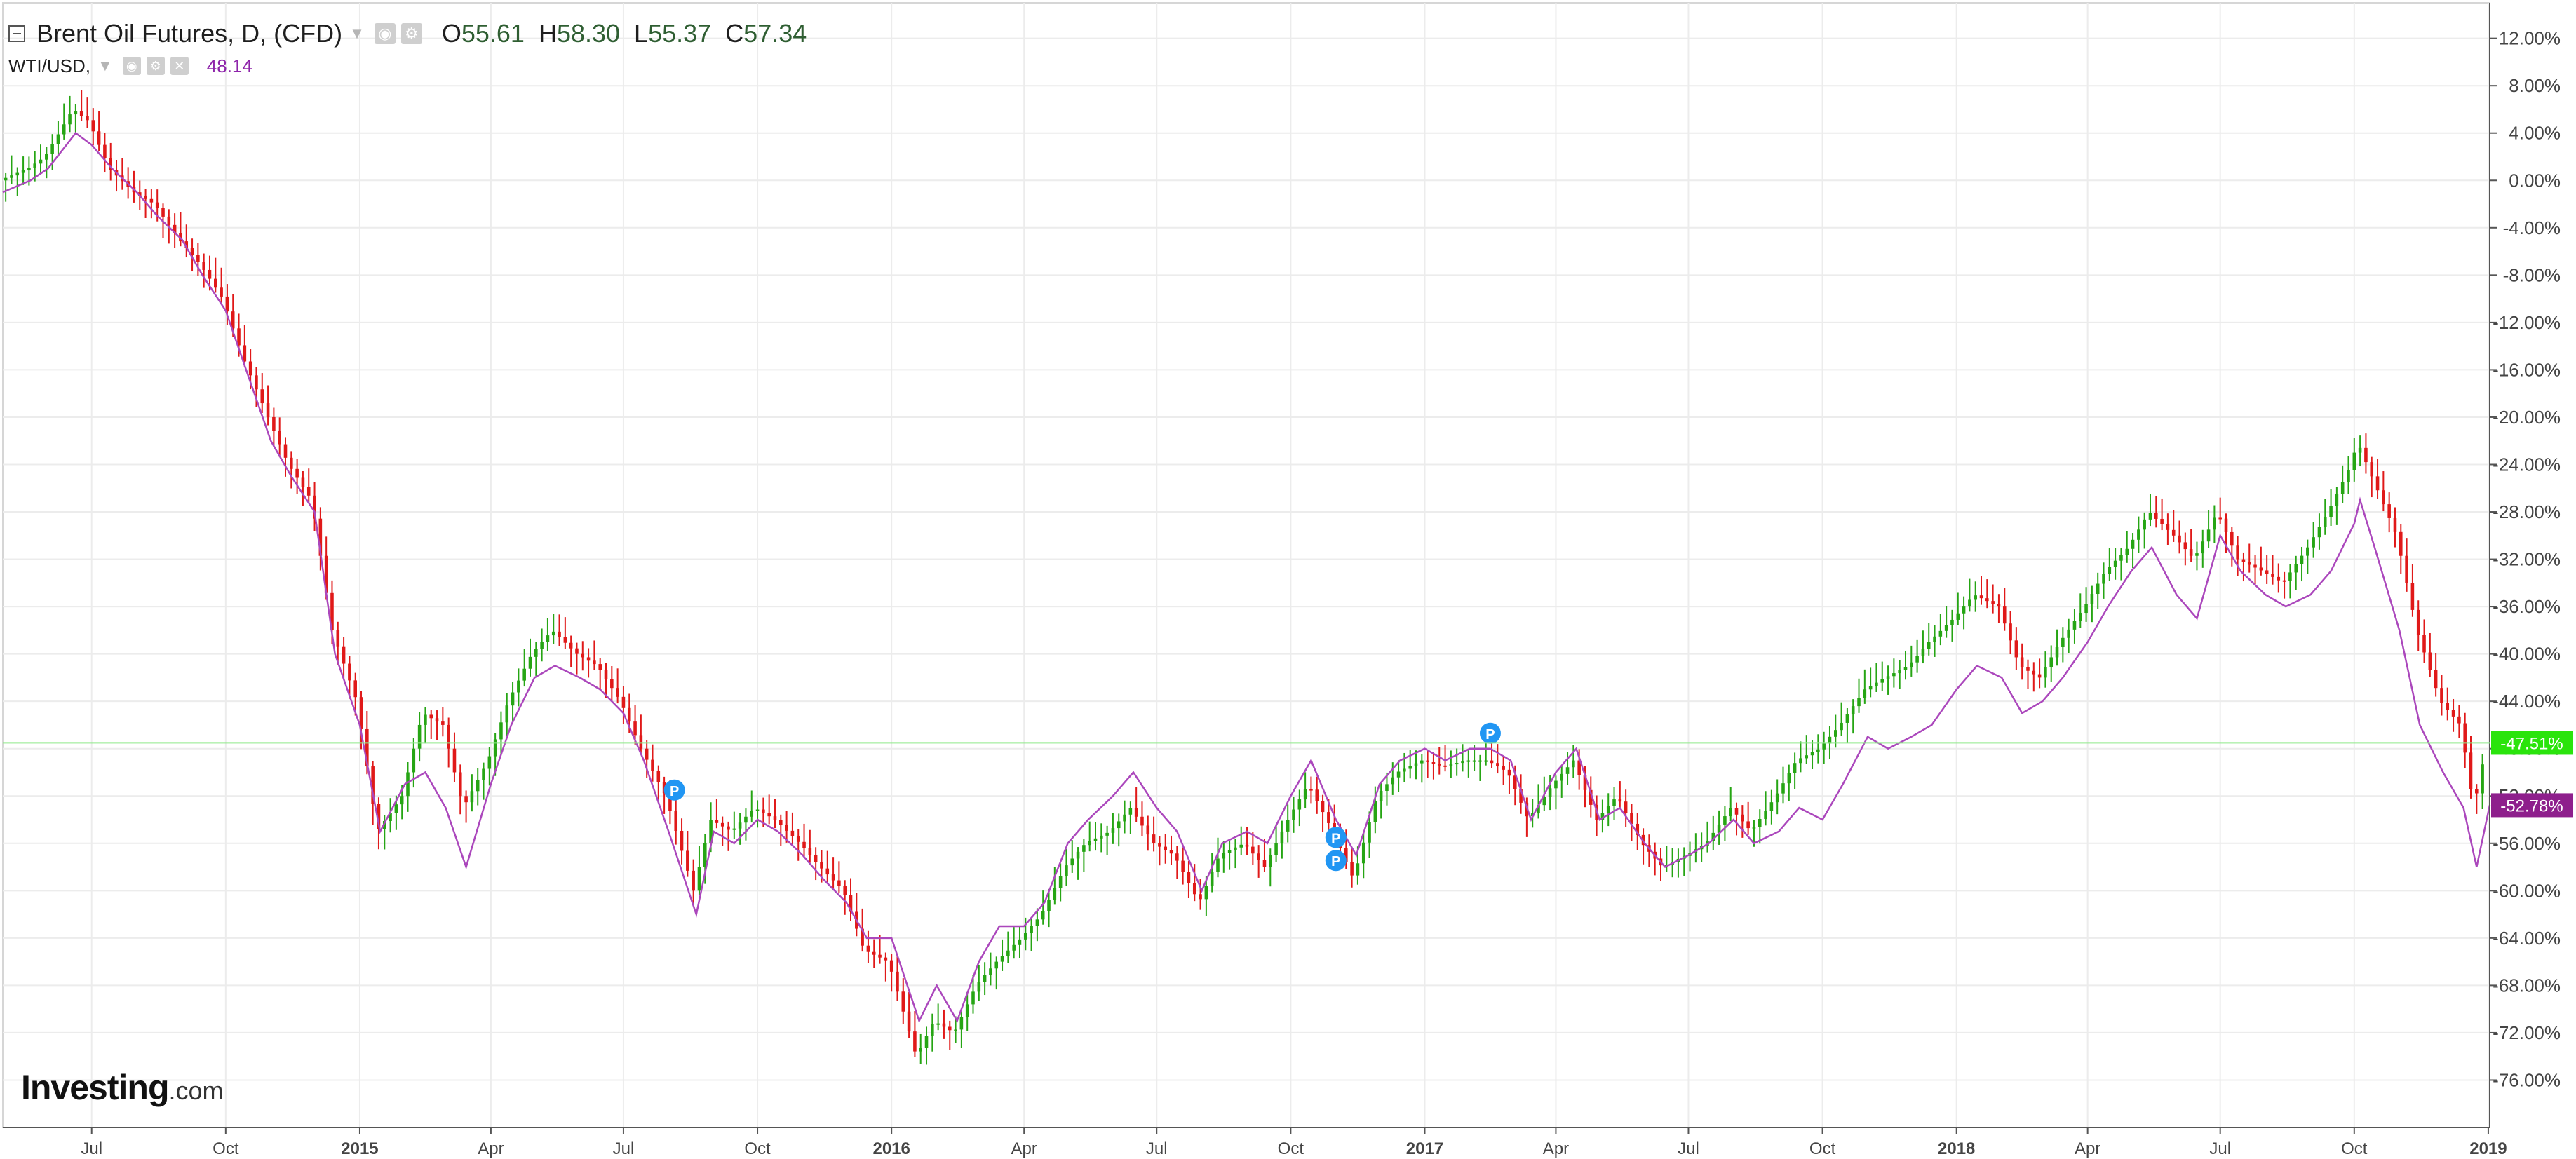  What do you see at coordinates (2527, 512) in the screenshot?
I see `y-tick-label: -28.00%` at bounding box center [2527, 512].